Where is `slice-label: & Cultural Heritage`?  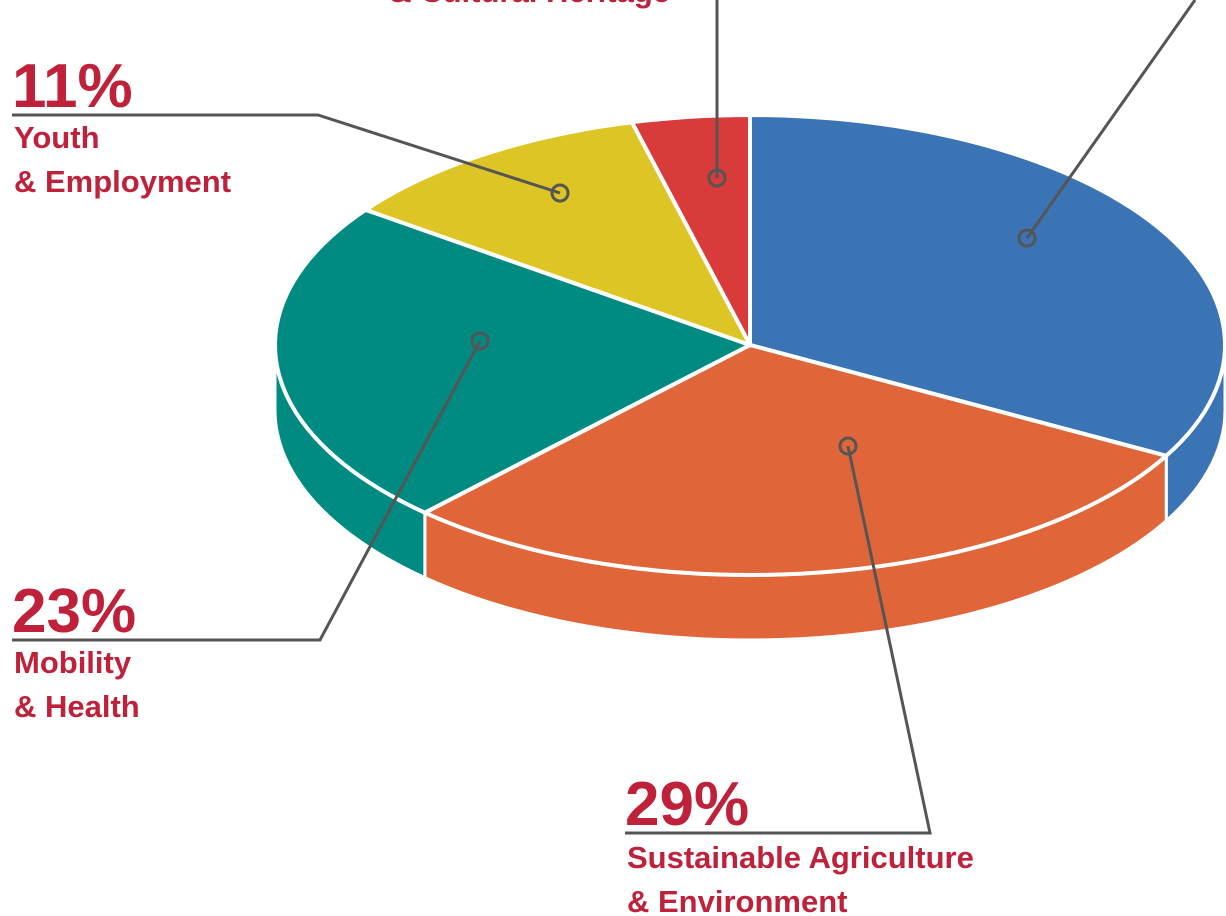
slice-label: & Cultural Heritage is located at coordinates (529, 4).